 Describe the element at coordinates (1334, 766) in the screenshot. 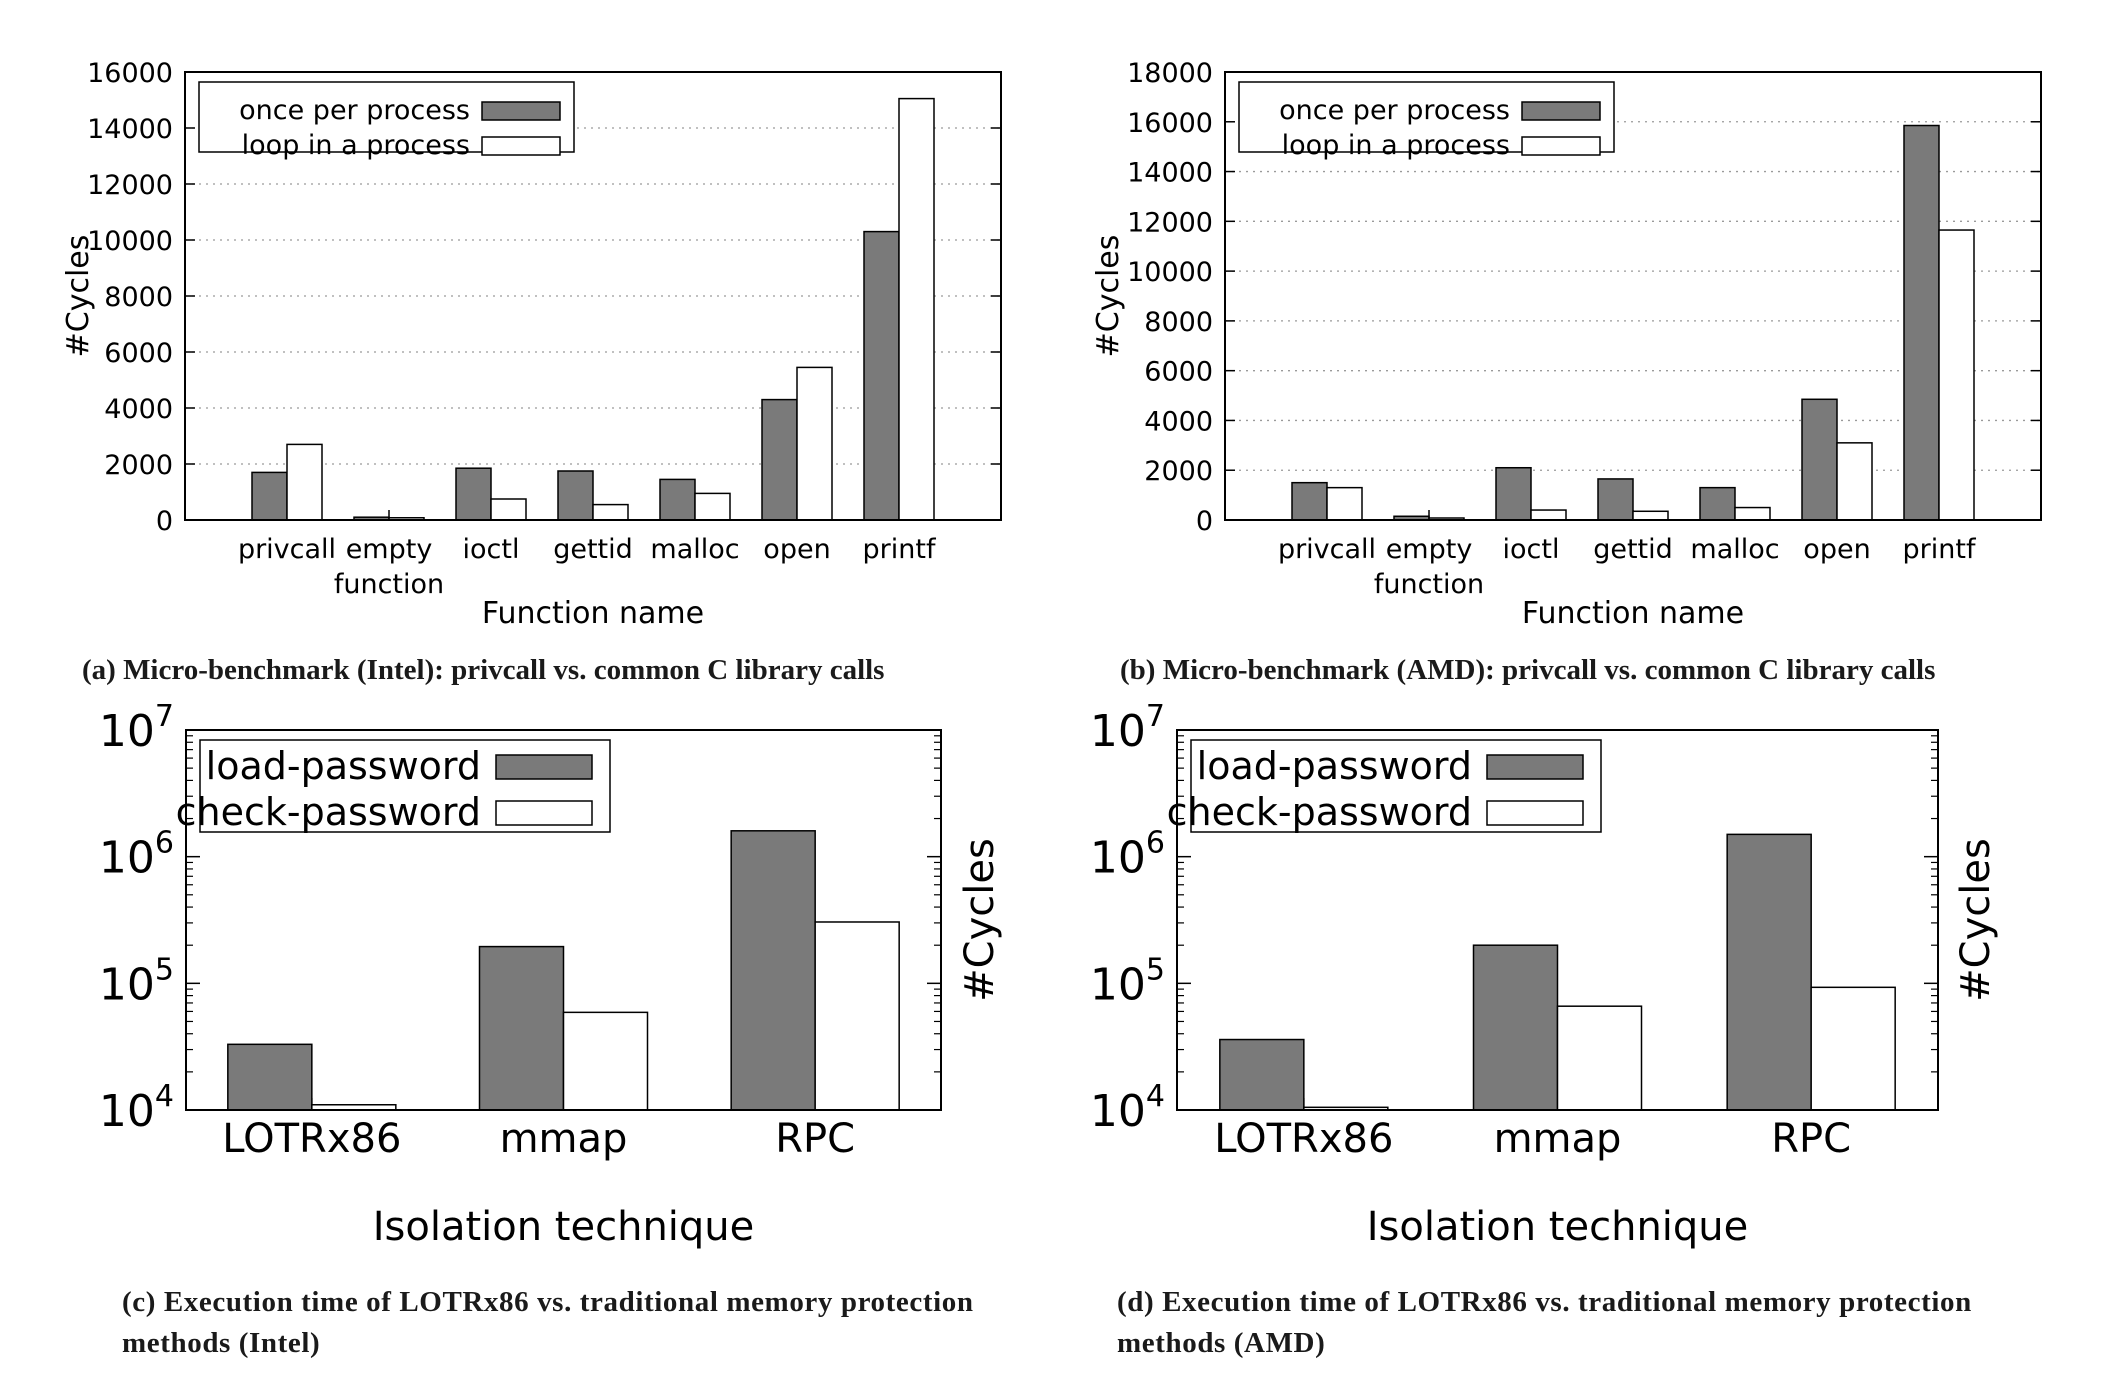

I see `legend-label: load-password` at that location.